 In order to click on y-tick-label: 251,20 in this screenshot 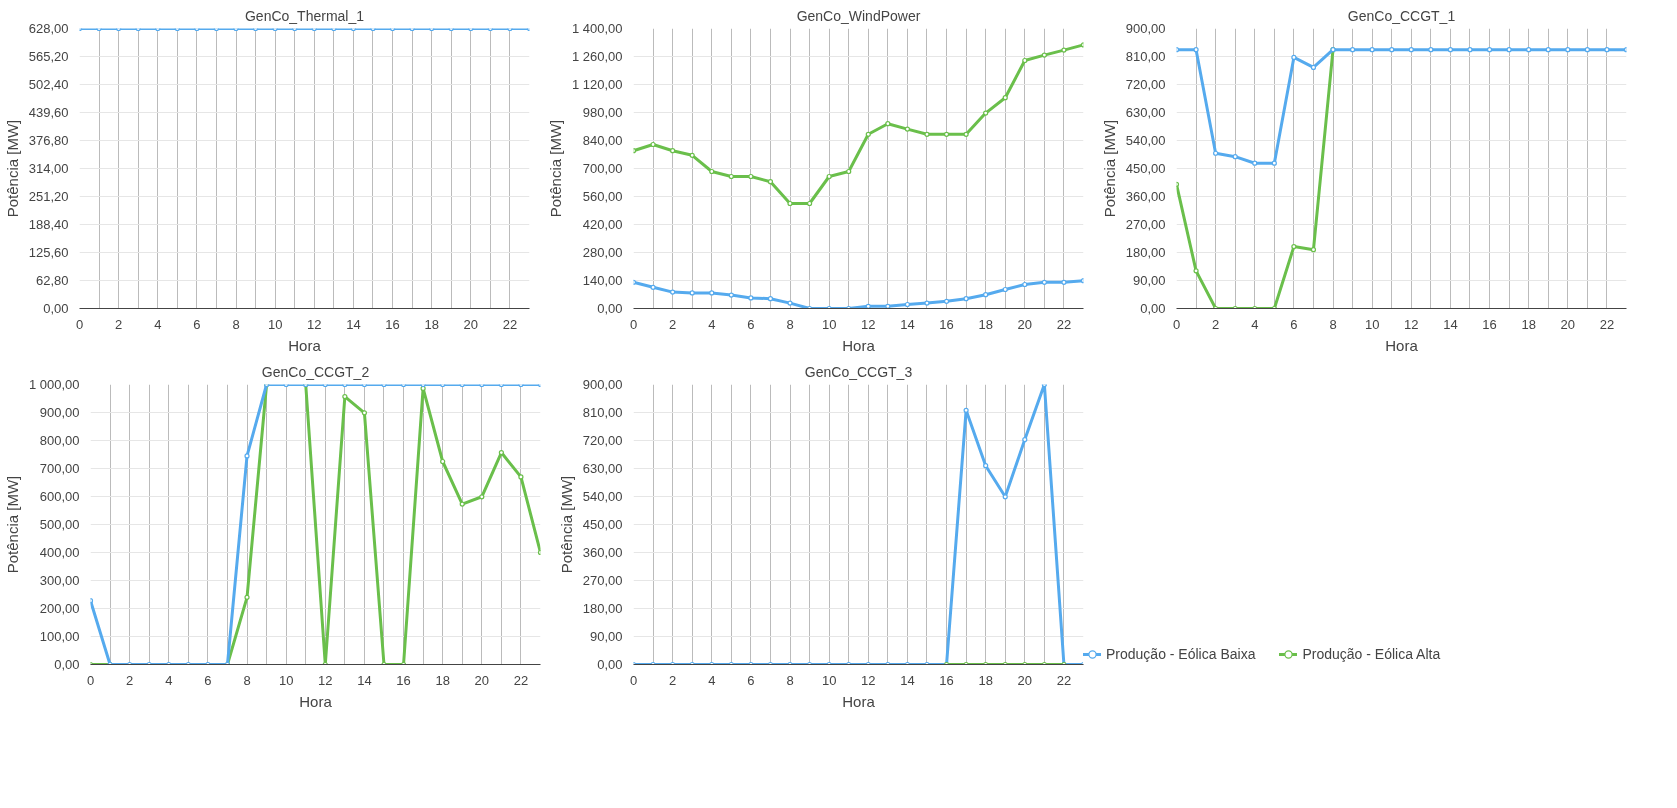, I will do `click(48, 196)`.